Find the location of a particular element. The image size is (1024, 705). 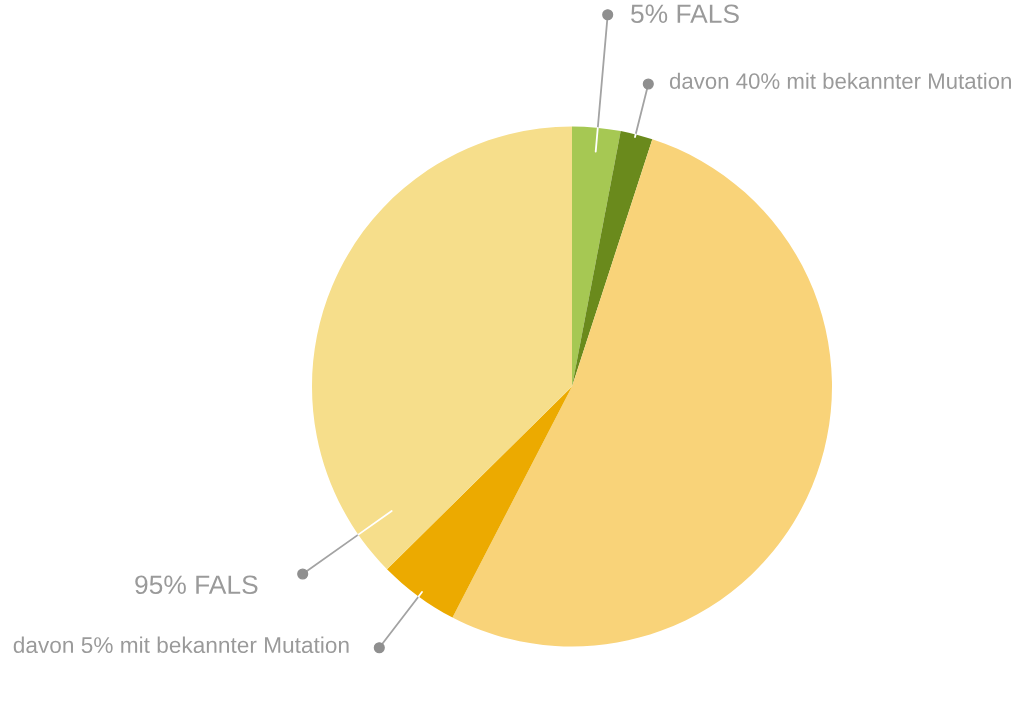

slice-label: 95% FALS is located at coordinates (196, 585).